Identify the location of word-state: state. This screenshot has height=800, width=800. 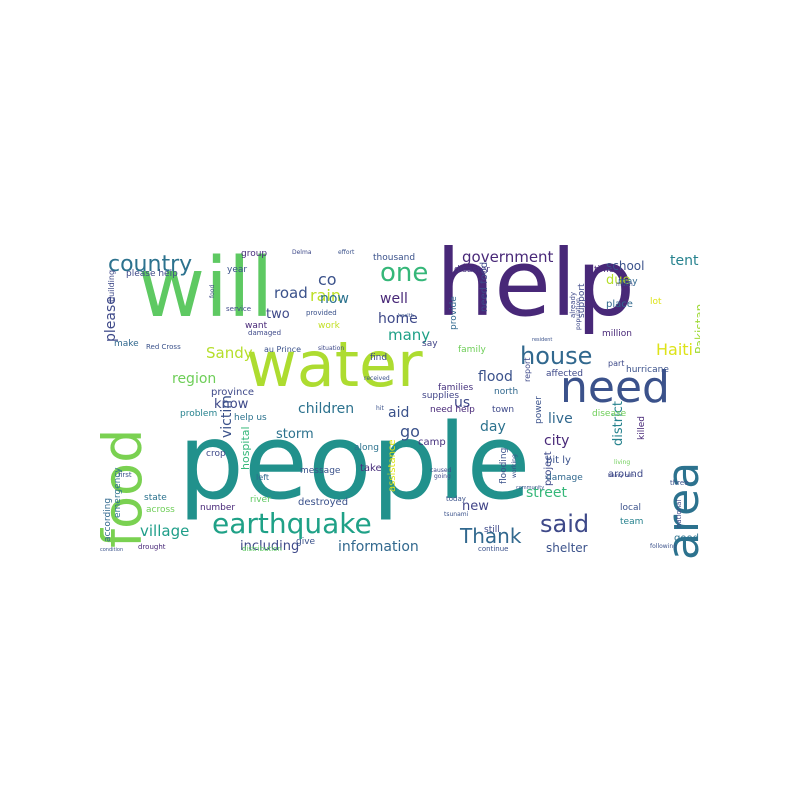
(155, 498).